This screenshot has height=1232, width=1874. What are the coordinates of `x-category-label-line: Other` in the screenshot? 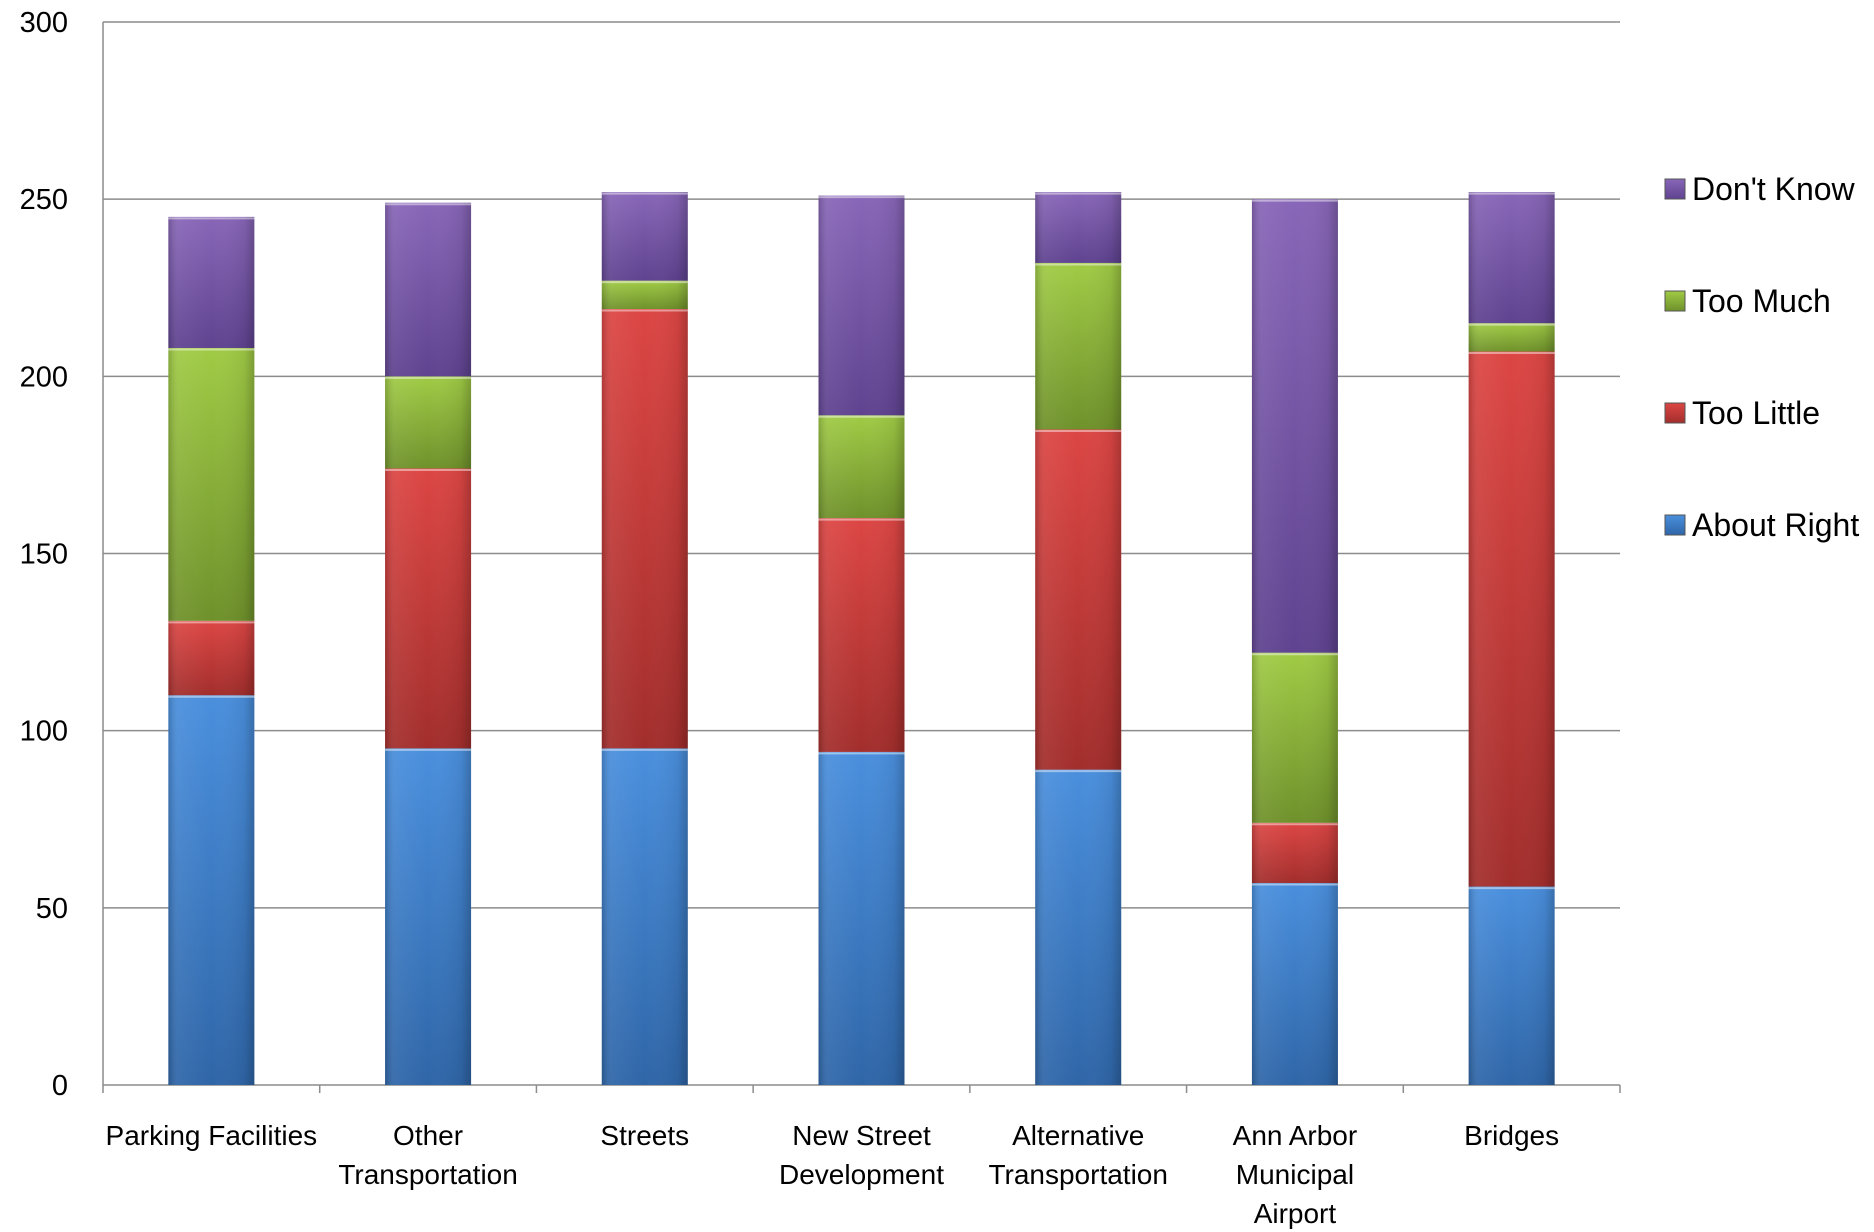 It's located at (428, 1135).